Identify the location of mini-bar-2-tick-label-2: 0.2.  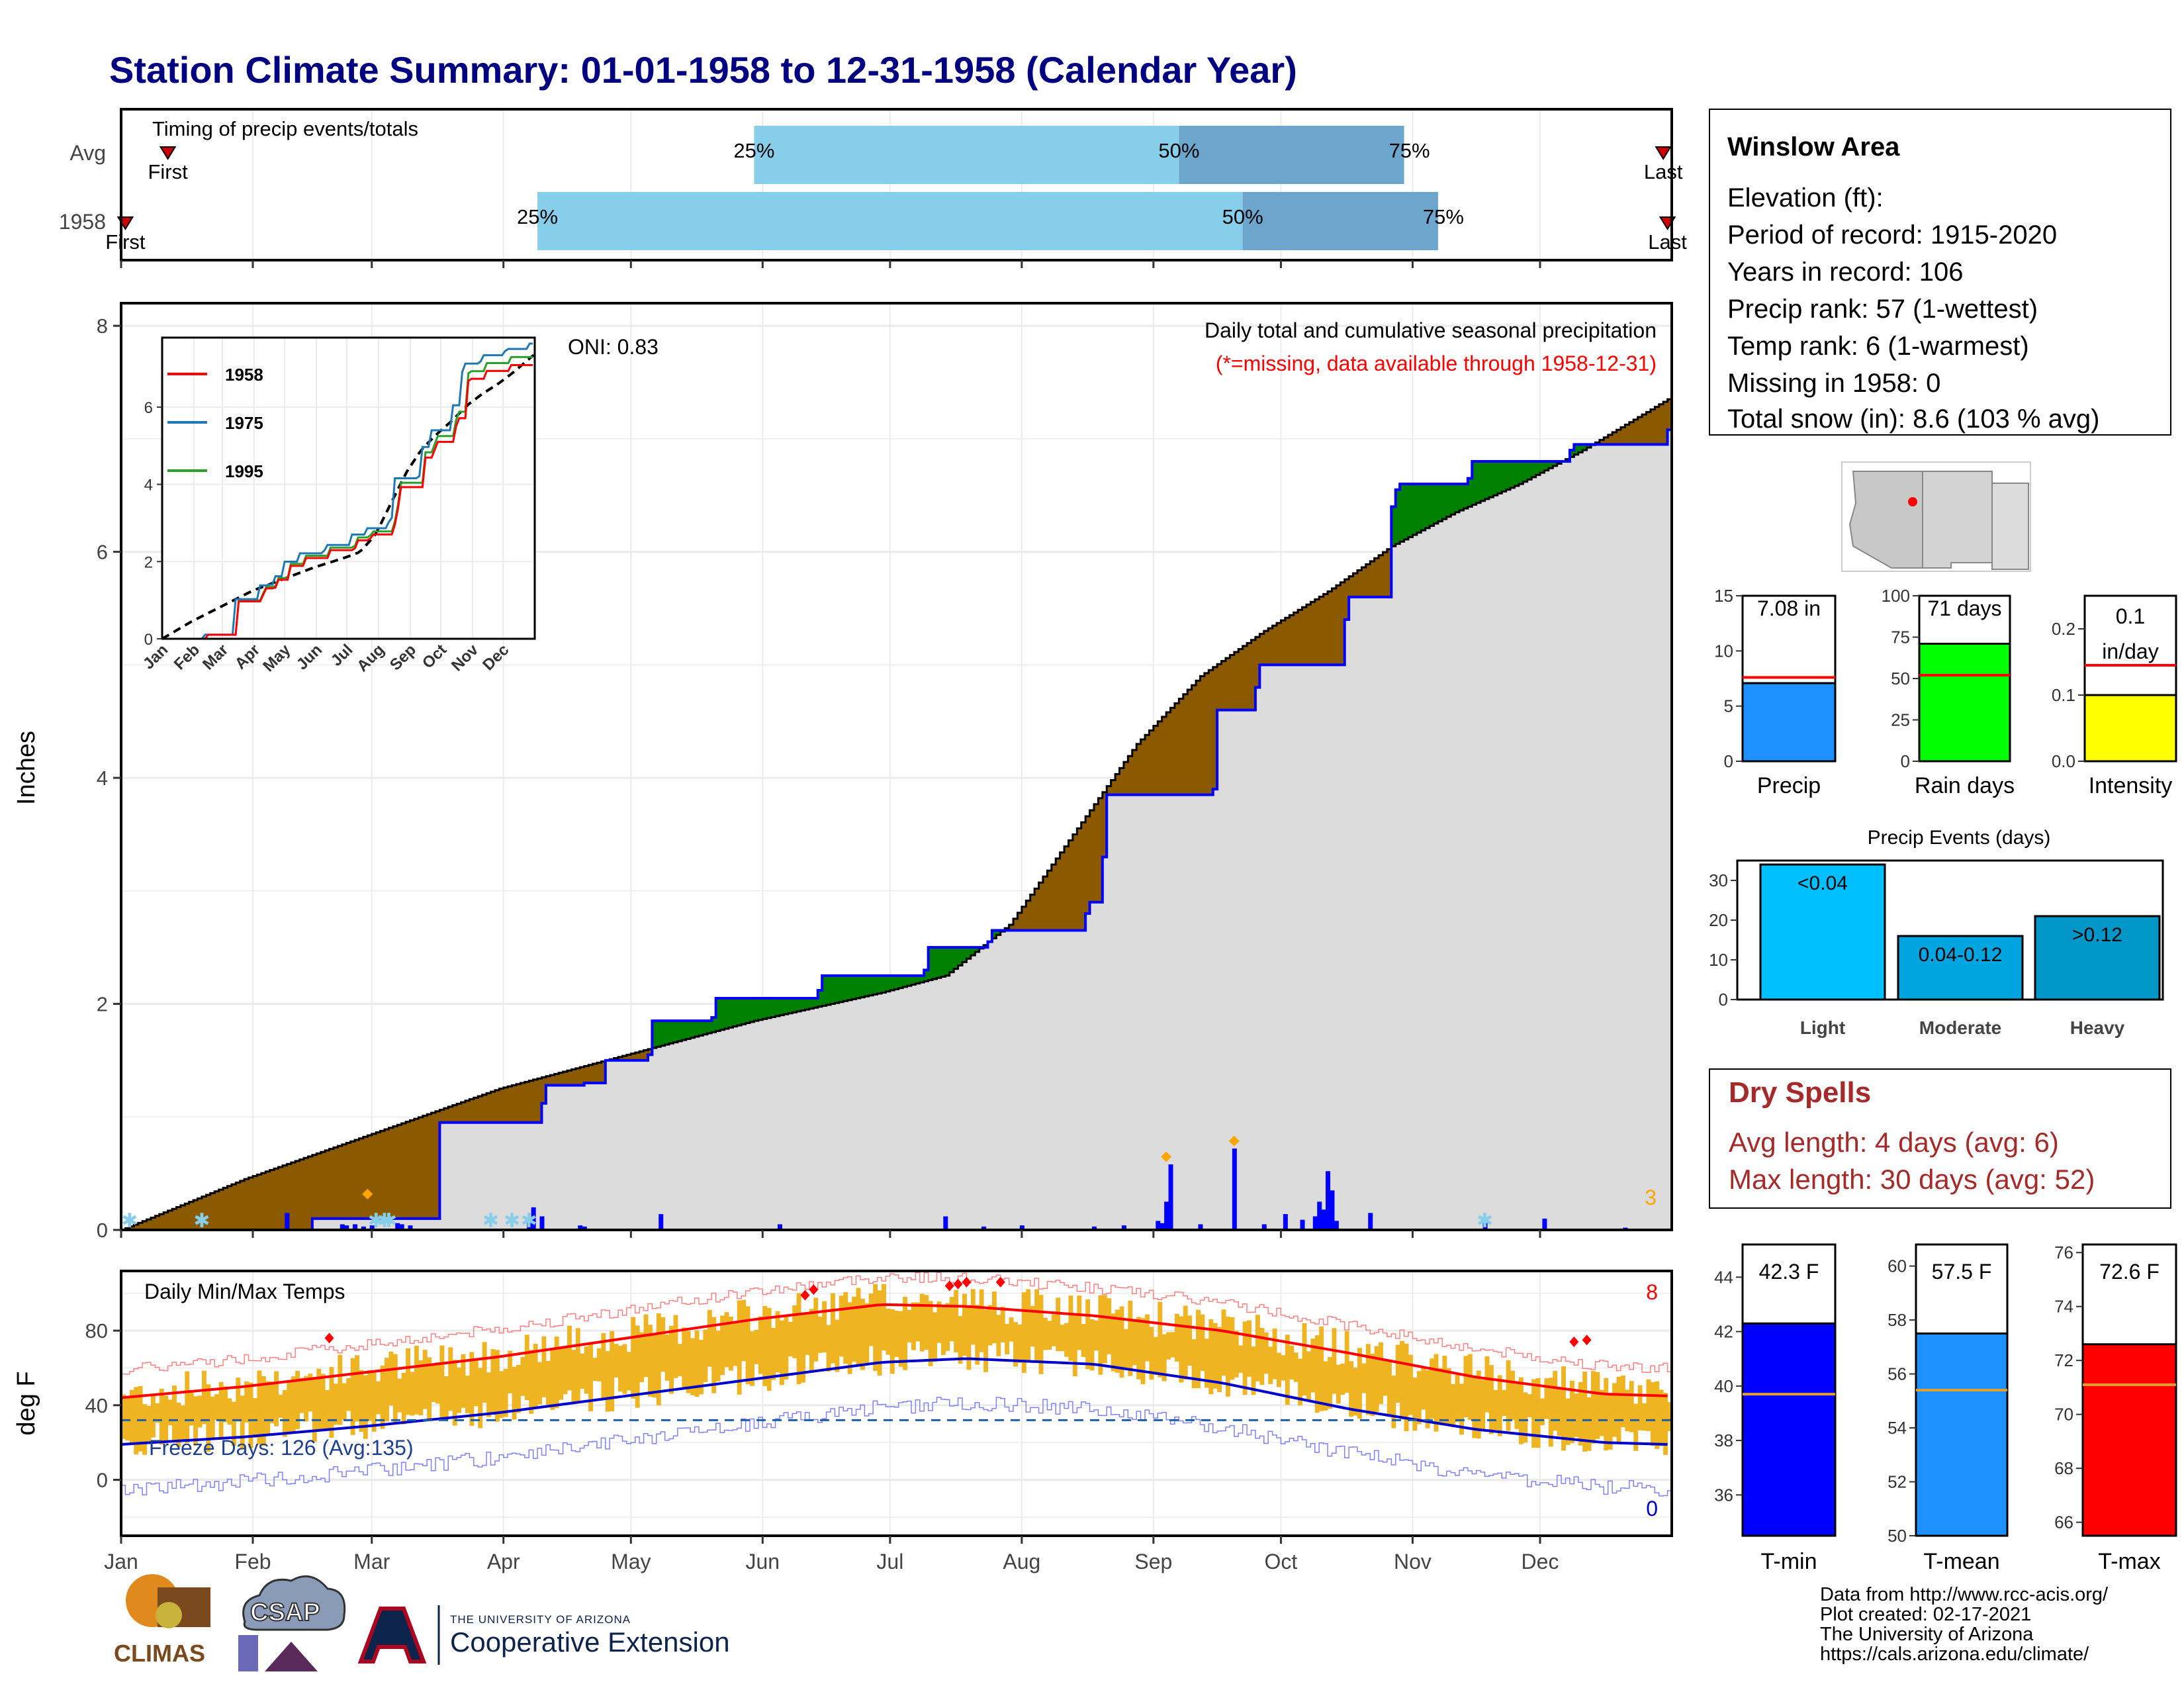
(2063, 629).